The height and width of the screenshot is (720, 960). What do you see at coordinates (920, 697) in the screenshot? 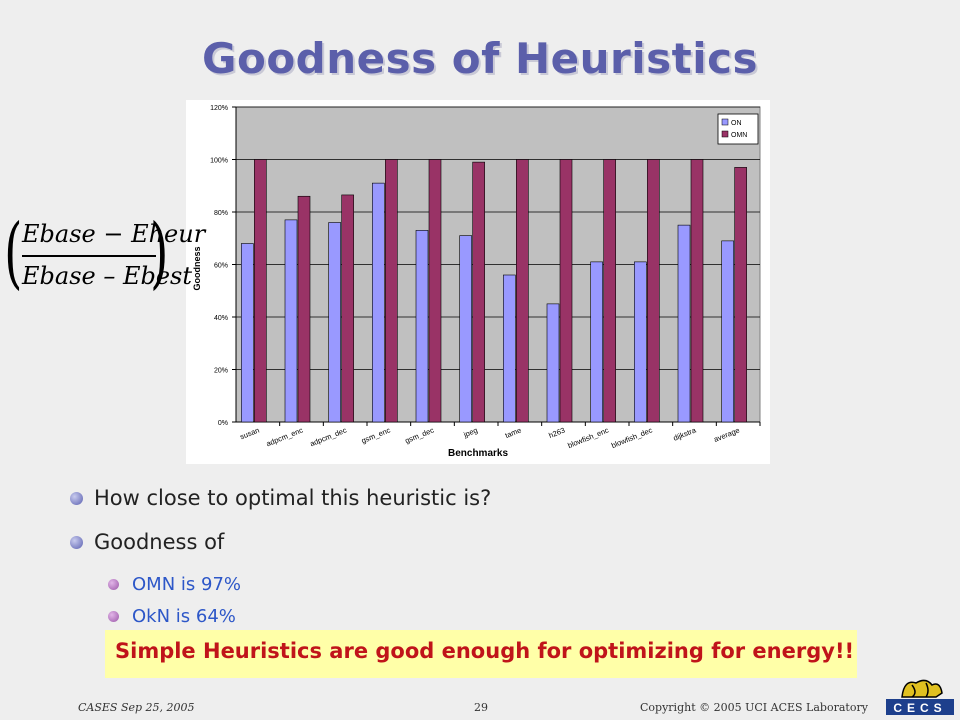
I see `cecs-logo-icon: CECS` at bounding box center [920, 697].